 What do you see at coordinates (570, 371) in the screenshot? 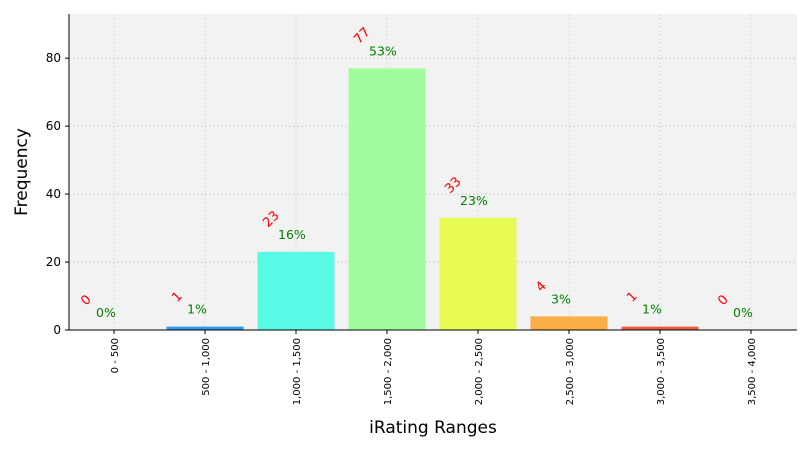
I see `x-tick-label: 2,500 - 3,000` at bounding box center [570, 371].